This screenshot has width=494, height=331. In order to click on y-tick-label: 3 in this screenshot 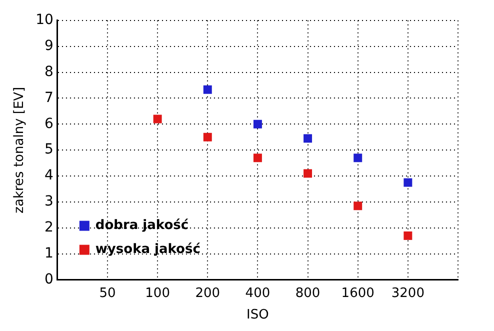, I will do `click(49, 202)`.